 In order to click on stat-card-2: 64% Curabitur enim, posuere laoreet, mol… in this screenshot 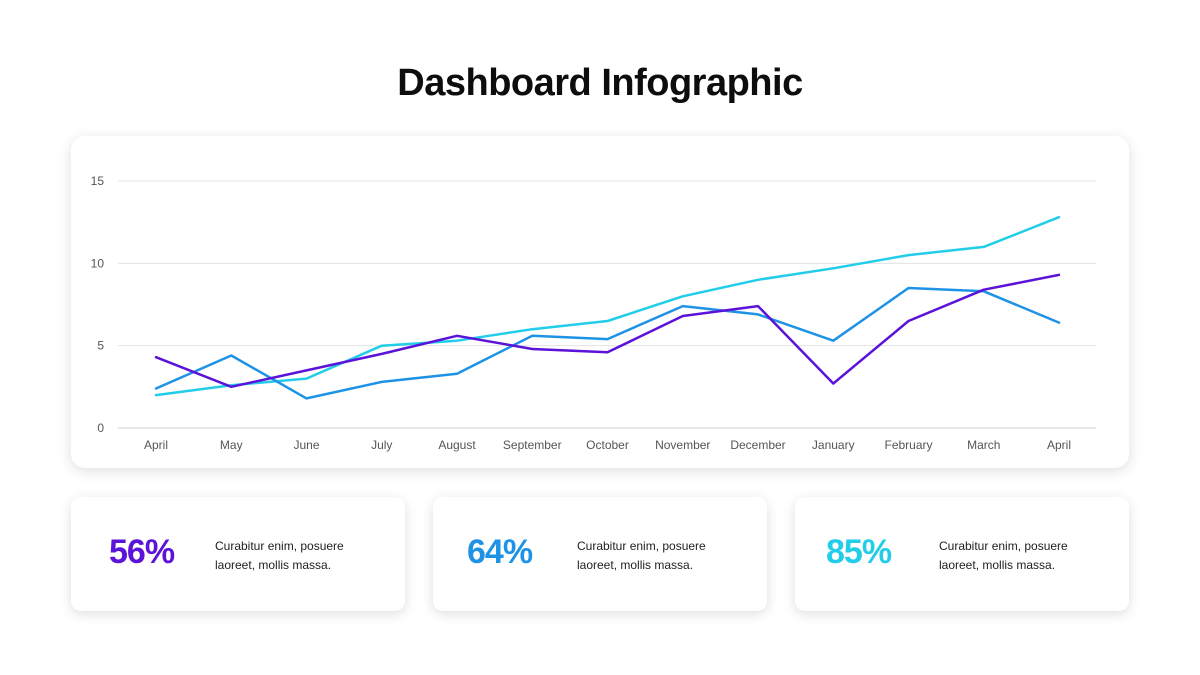, I will do `click(600, 554)`.